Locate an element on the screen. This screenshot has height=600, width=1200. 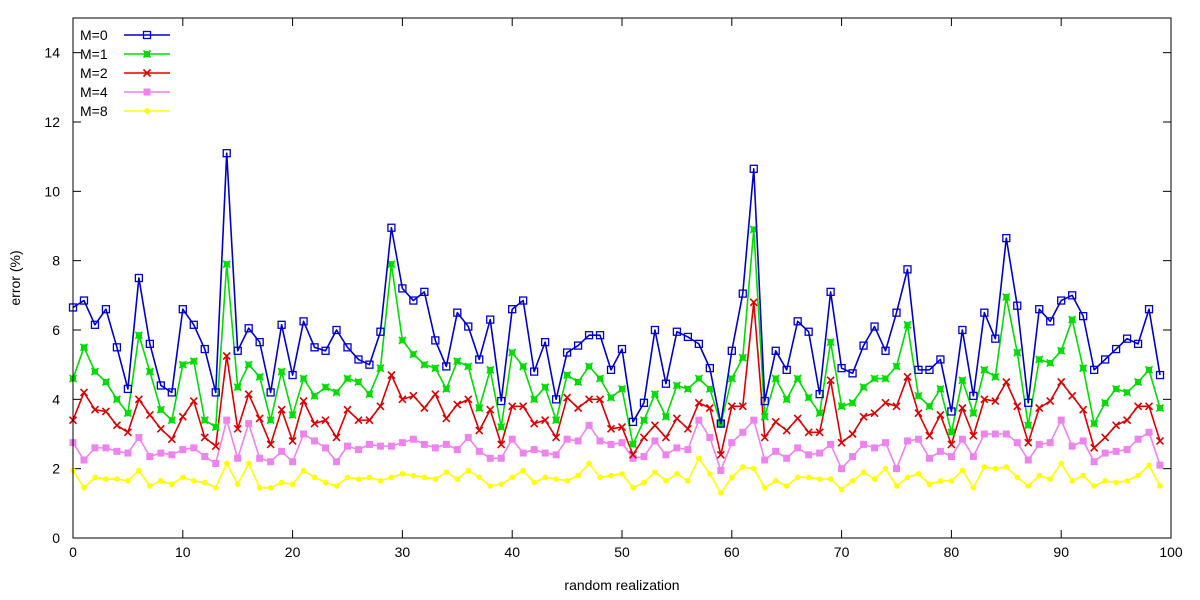
legend-item: M=2 is located at coordinates (125, 73).